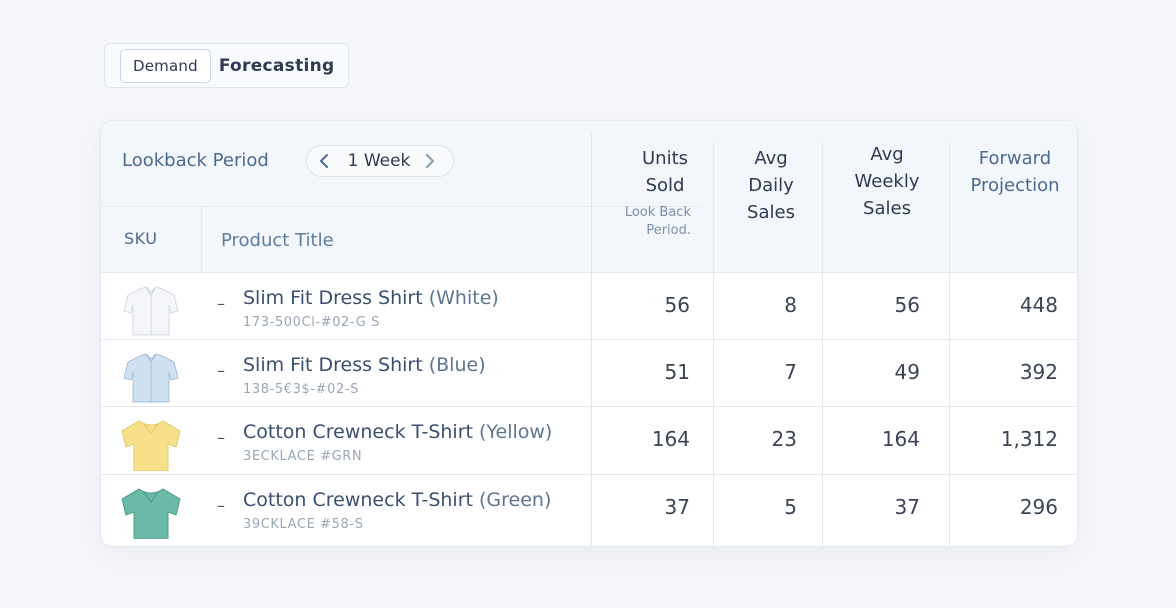  What do you see at coordinates (790, 305) in the screenshot?
I see `avg-daily-cell: 8` at bounding box center [790, 305].